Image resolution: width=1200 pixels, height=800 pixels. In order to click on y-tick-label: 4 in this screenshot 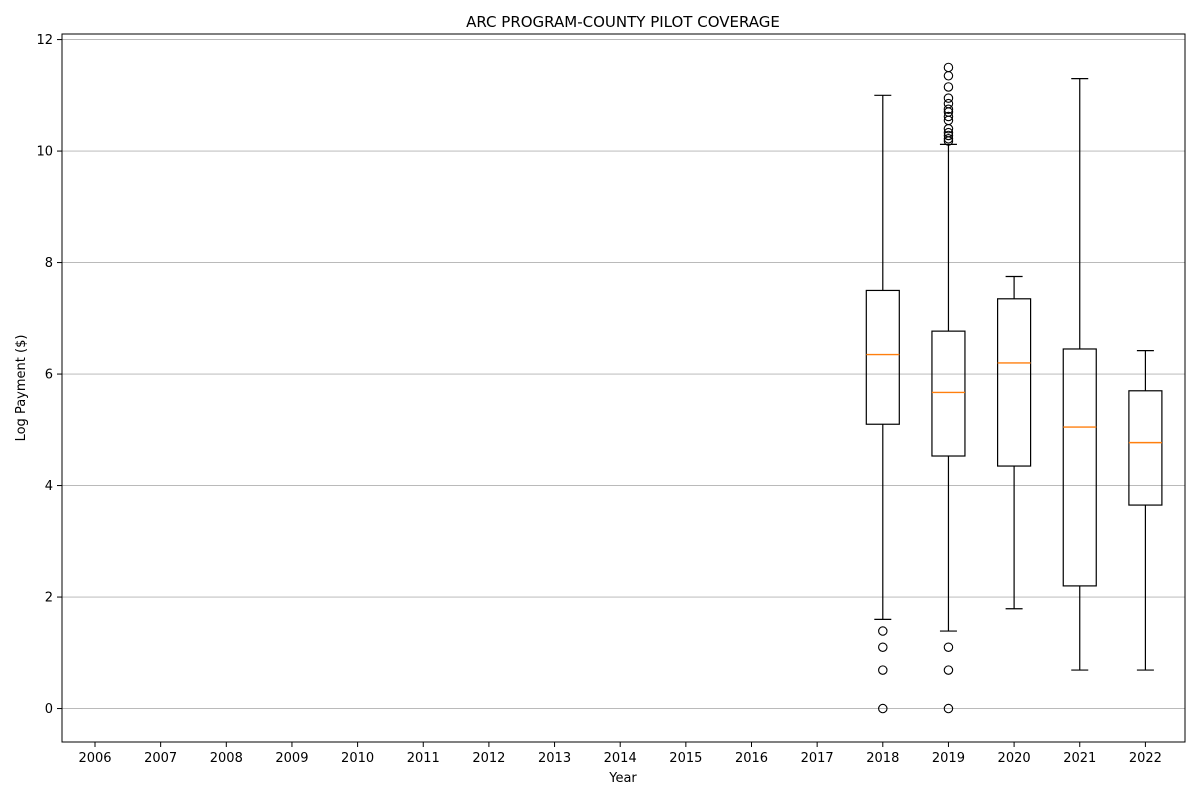, I will do `click(49, 486)`.